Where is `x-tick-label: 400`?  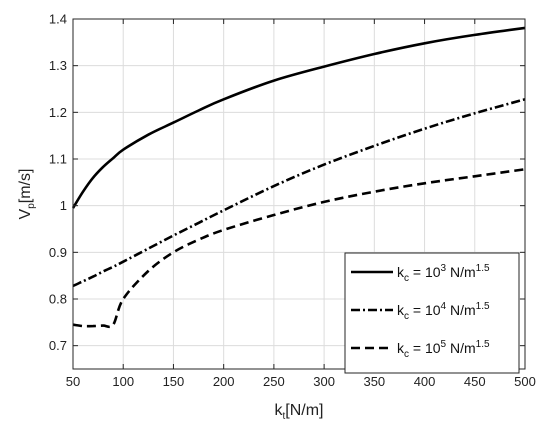
x-tick-label: 400 is located at coordinates (425, 381).